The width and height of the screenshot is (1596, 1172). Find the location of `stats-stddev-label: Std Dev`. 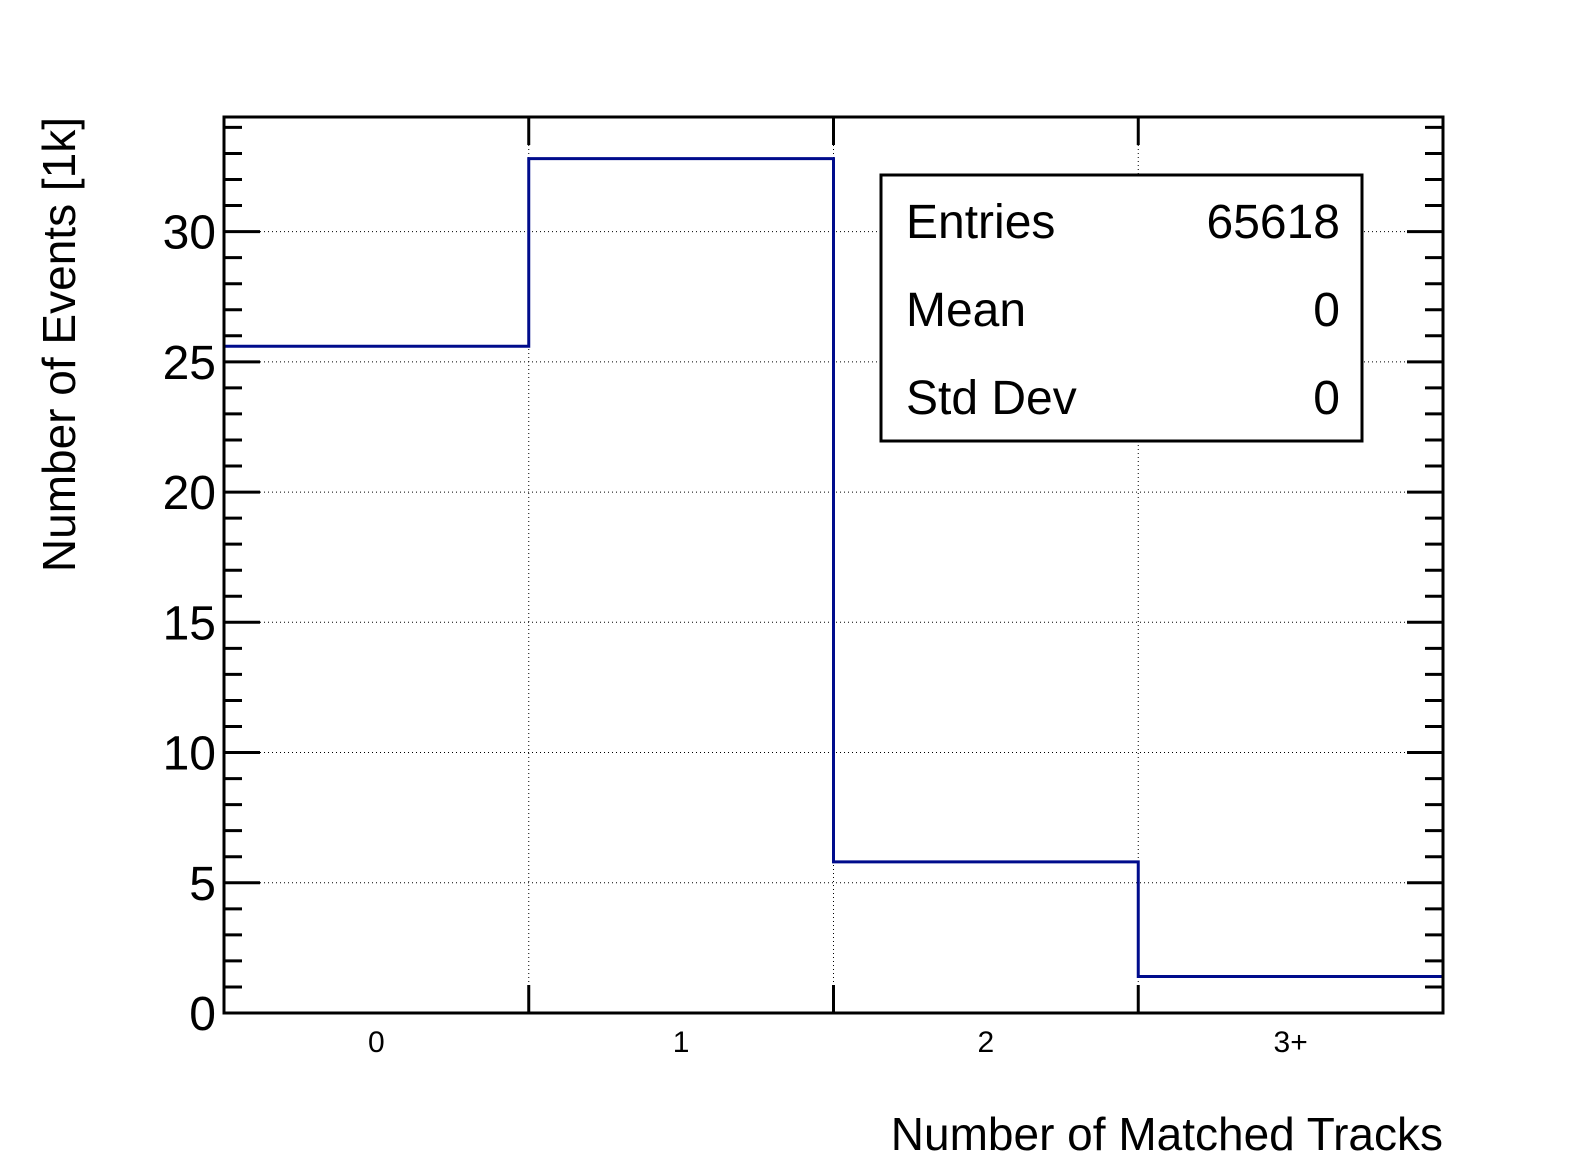

stats-stddev-label: Std Dev is located at coordinates (991, 398).